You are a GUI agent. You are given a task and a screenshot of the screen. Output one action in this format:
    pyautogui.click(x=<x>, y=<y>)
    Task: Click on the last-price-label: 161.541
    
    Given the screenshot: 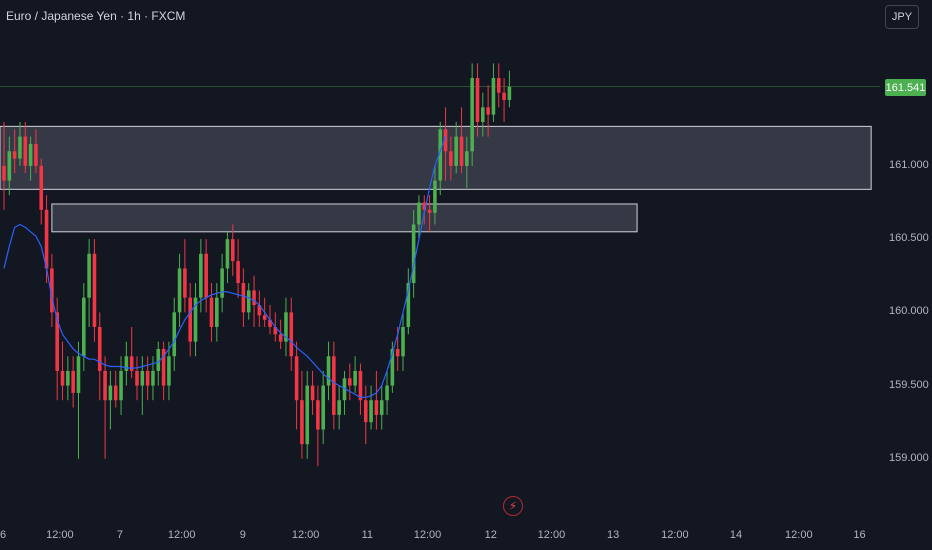 What is the action you would take?
    pyautogui.click(x=905, y=87)
    